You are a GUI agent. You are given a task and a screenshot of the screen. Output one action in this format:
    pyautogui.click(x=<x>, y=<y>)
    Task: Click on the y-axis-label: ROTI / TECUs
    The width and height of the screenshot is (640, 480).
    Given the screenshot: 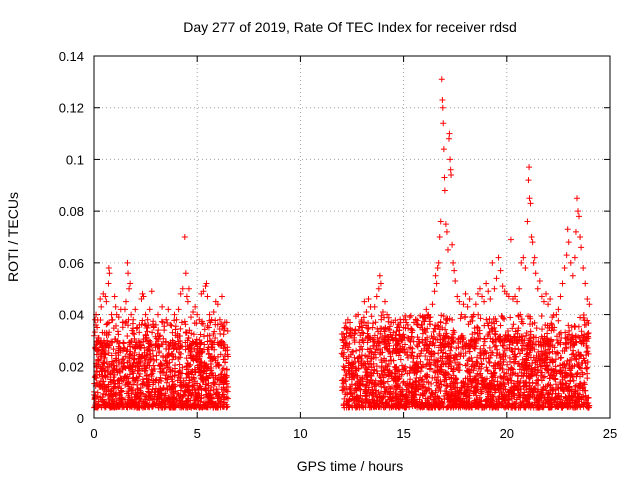 What is the action you would take?
    pyautogui.click(x=13, y=237)
    